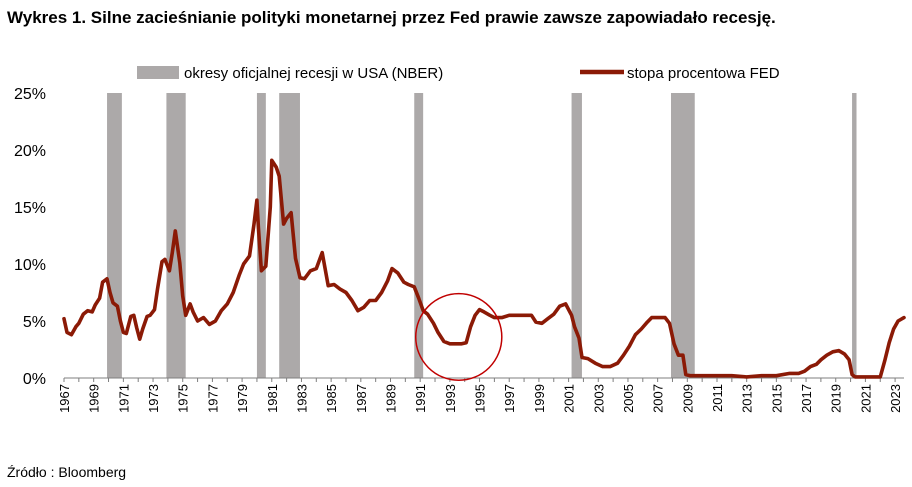  I want to click on x-tick-label: 1967, so click(64, 398).